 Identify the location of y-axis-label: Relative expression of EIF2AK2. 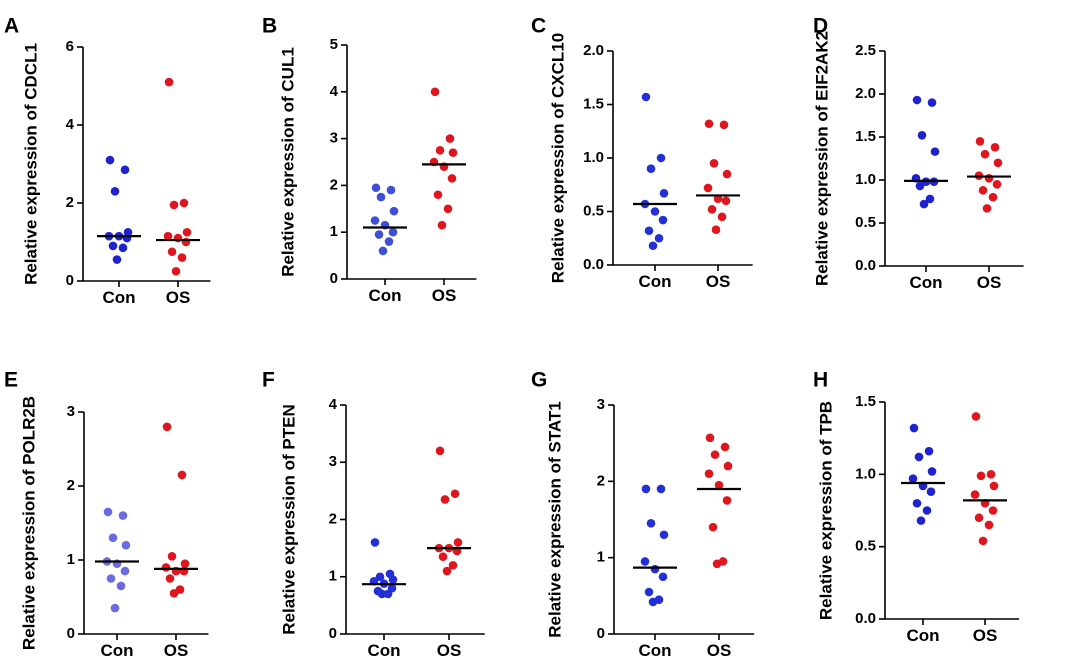
(821, 158).